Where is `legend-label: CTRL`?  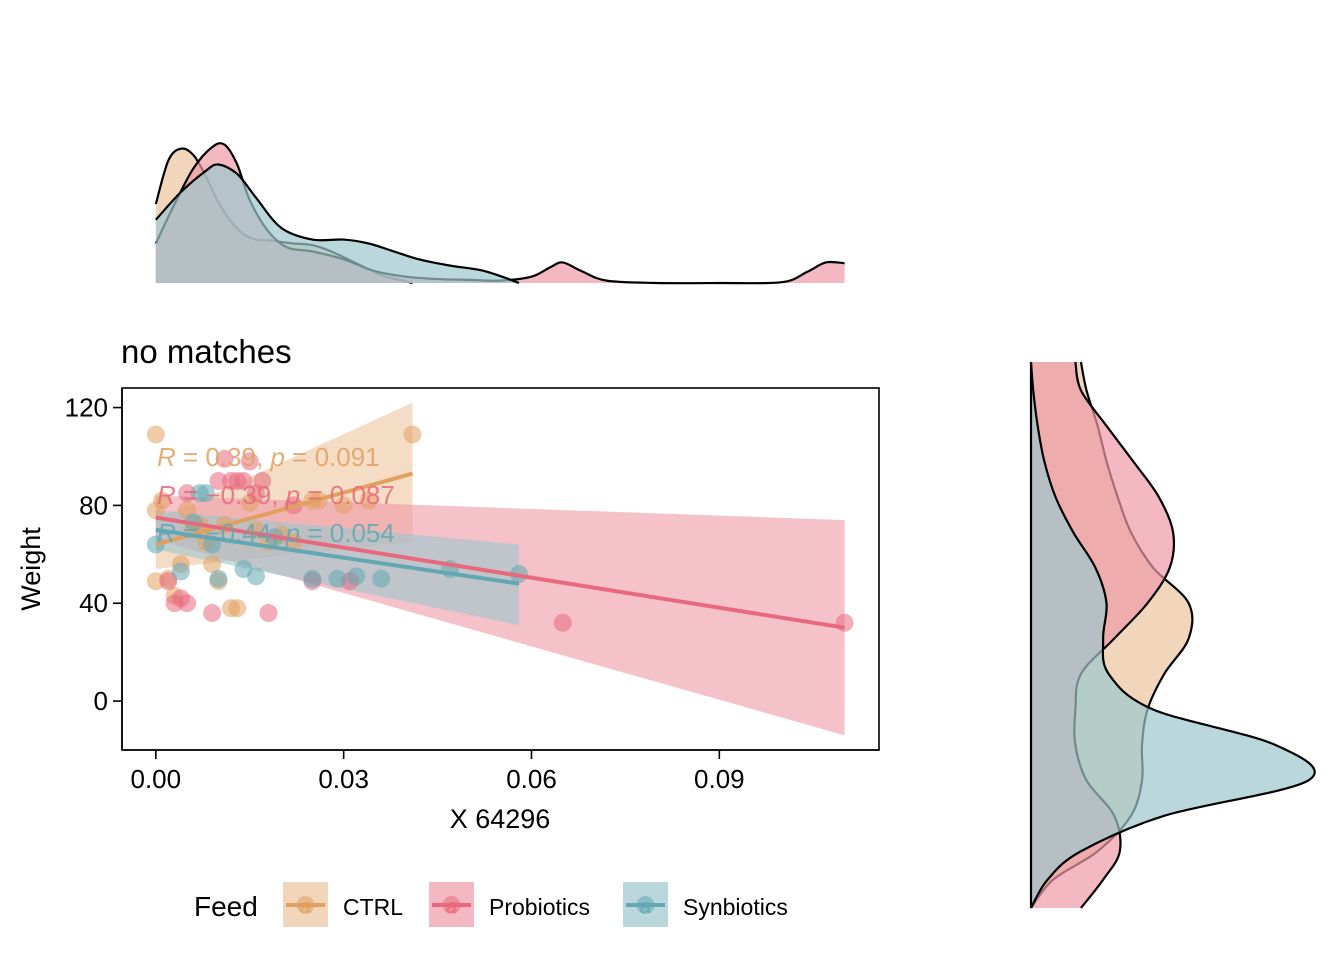
legend-label: CTRL is located at coordinates (373, 907).